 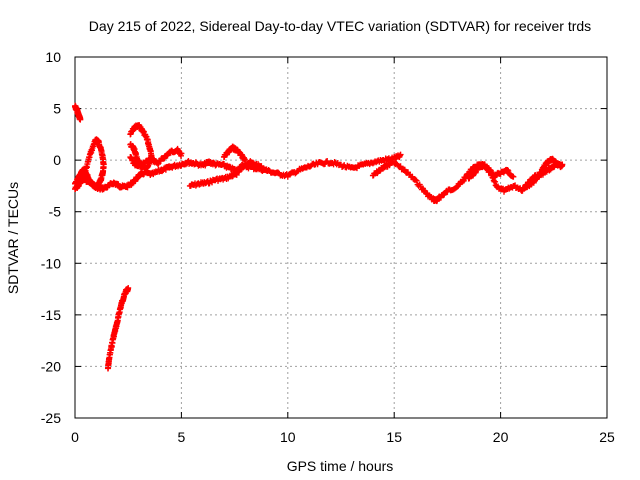 What do you see at coordinates (51, 263) in the screenshot?
I see `y-tick-label: -10` at bounding box center [51, 263].